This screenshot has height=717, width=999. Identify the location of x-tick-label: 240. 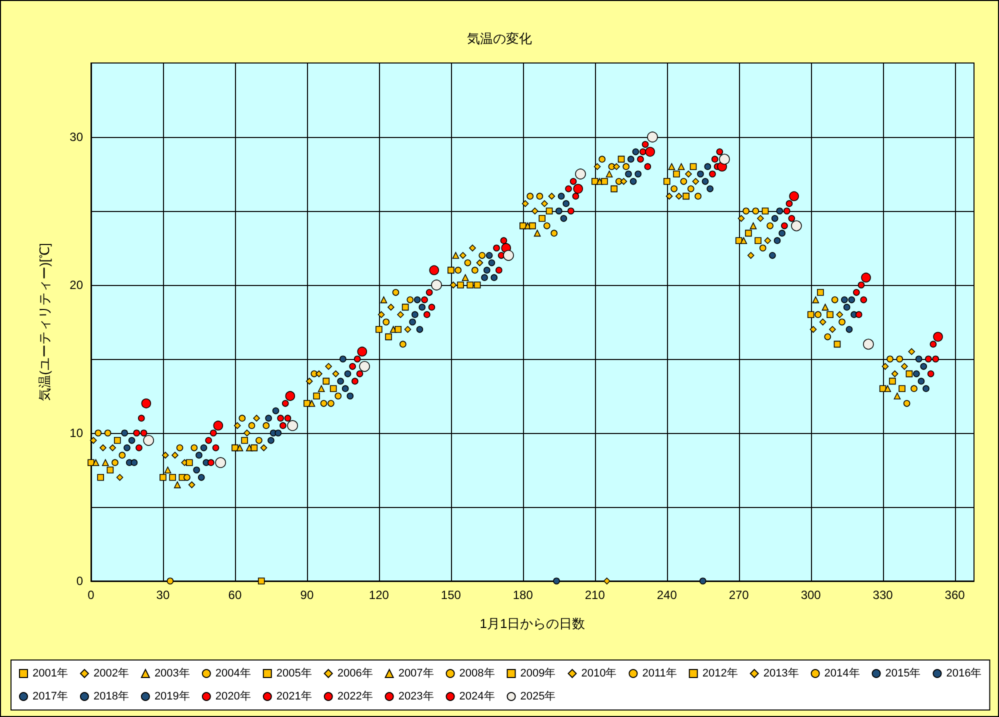
(667, 595).